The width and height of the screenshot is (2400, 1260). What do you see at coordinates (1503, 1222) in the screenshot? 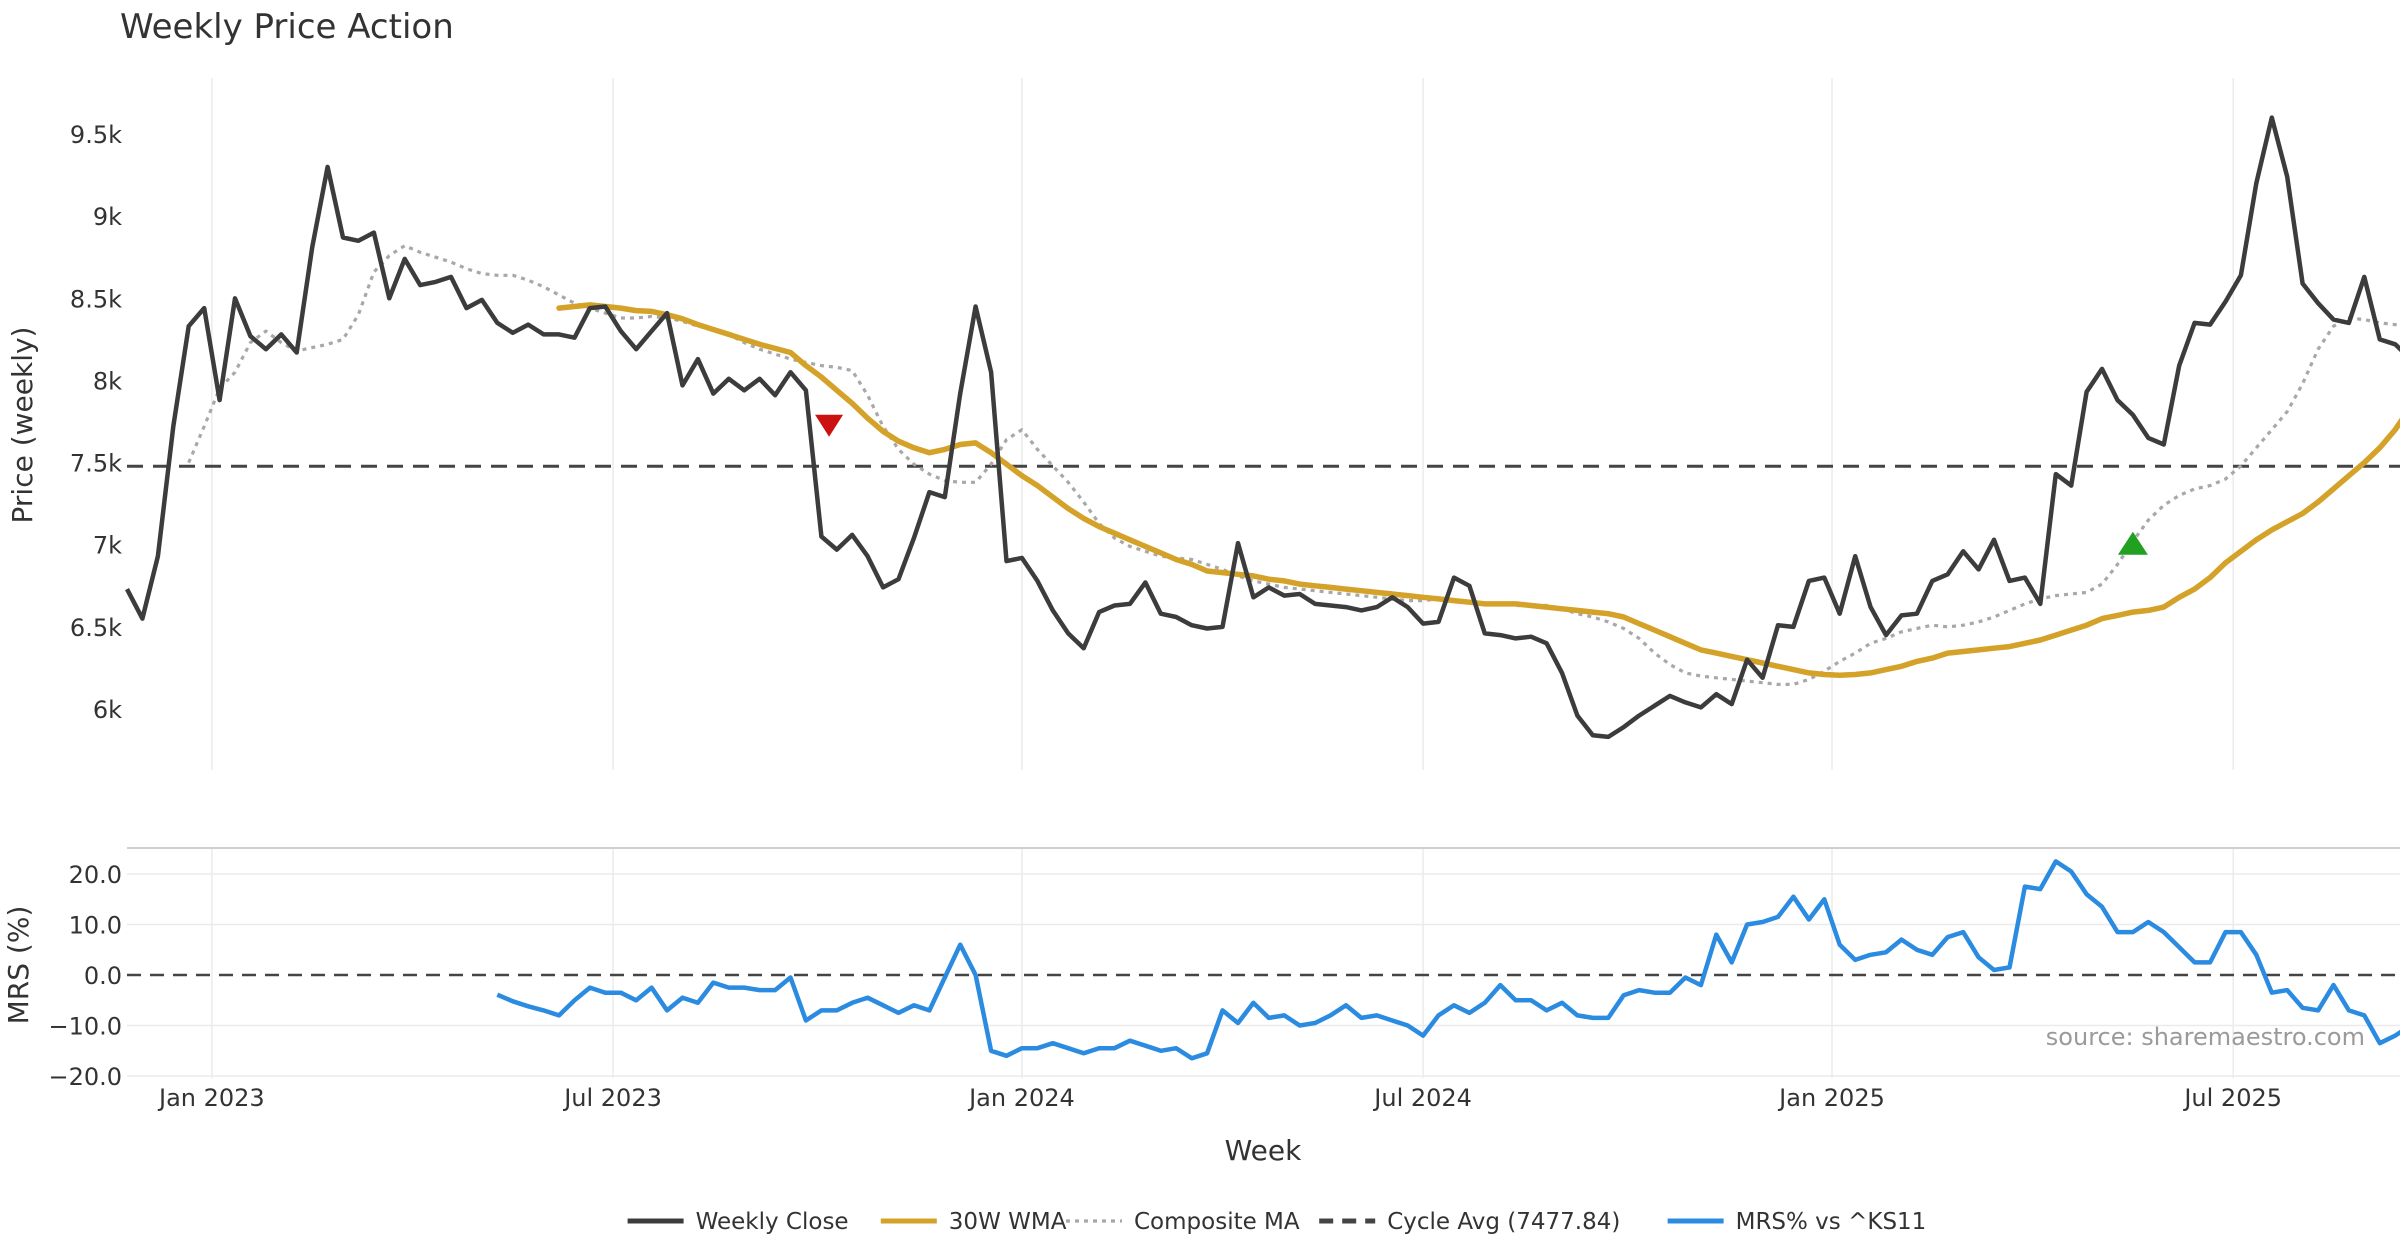
I see `legend-label: Cycle Avg (7477.84)` at bounding box center [1503, 1222].